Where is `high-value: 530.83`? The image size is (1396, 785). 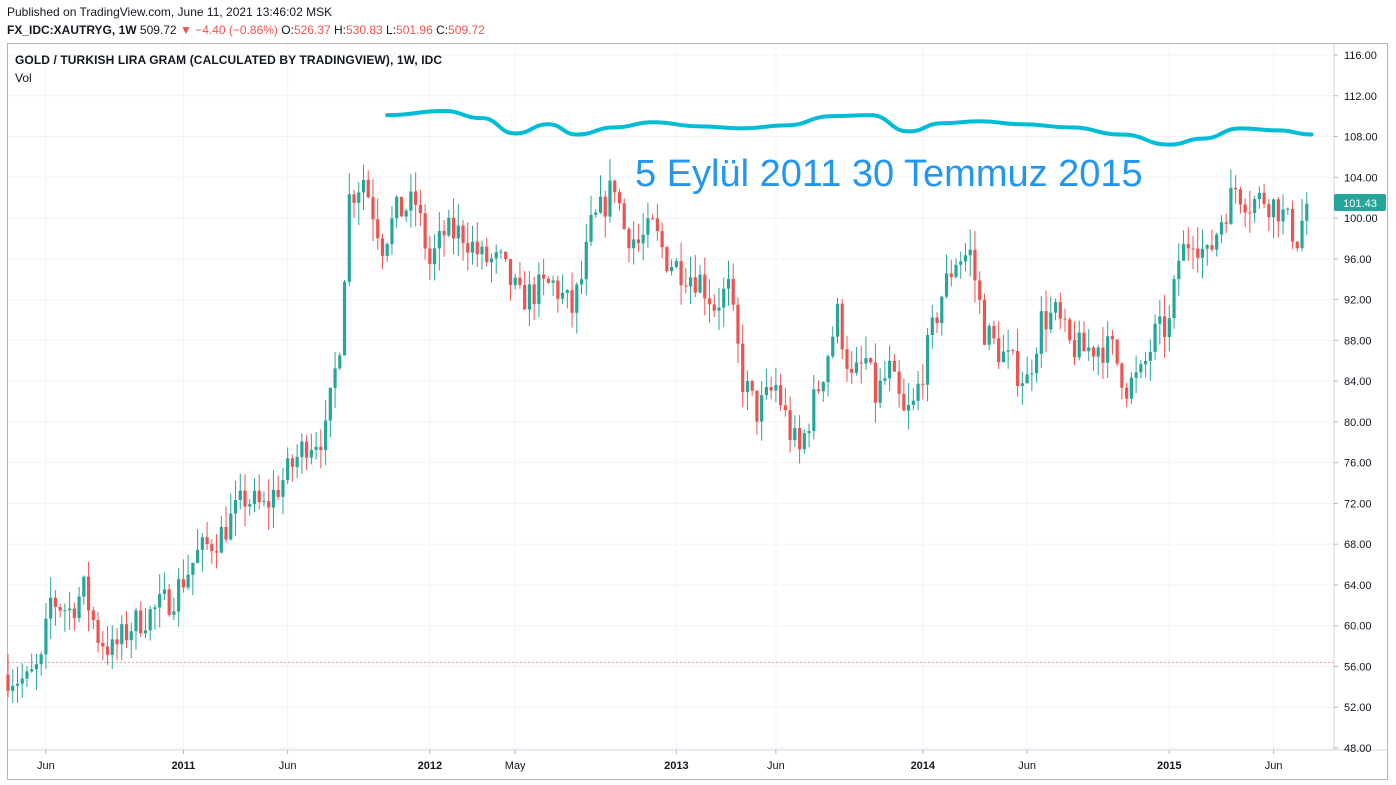
high-value: 530.83 is located at coordinates (364, 30).